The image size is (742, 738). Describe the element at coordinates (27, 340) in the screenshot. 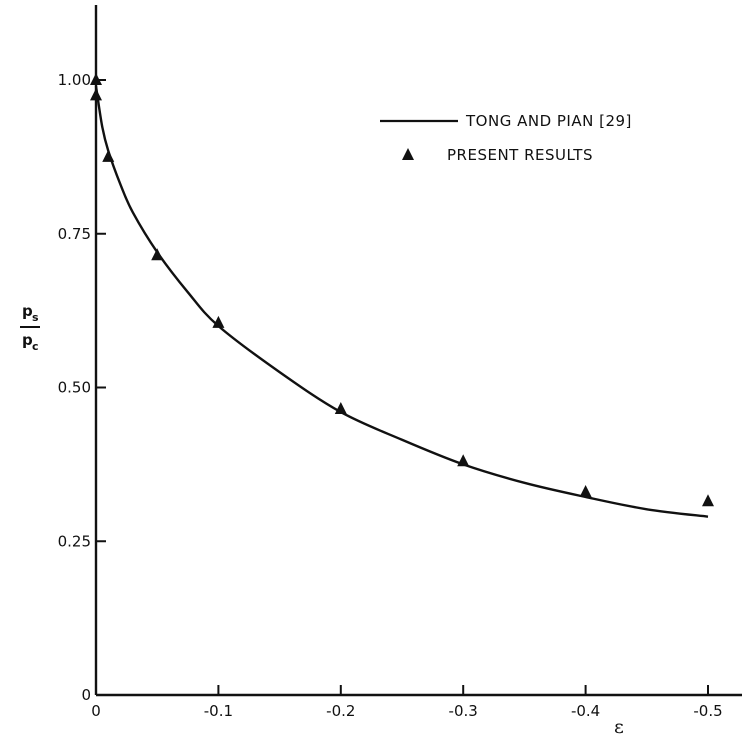

I see `y-label-denominator: p` at that location.